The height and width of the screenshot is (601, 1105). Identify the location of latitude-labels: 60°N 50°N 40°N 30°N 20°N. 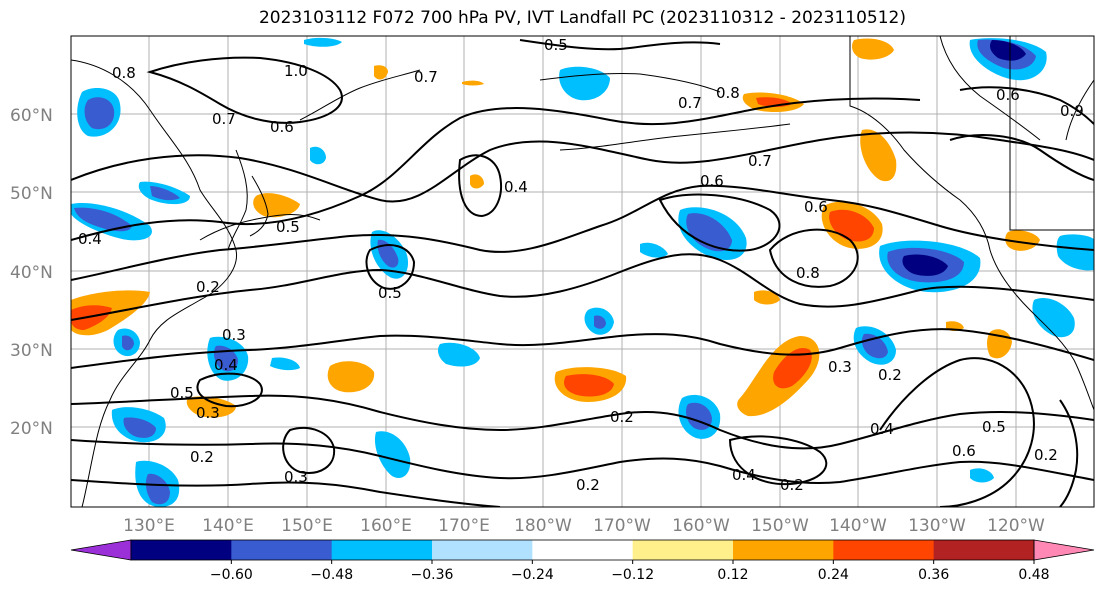
(31, 272).